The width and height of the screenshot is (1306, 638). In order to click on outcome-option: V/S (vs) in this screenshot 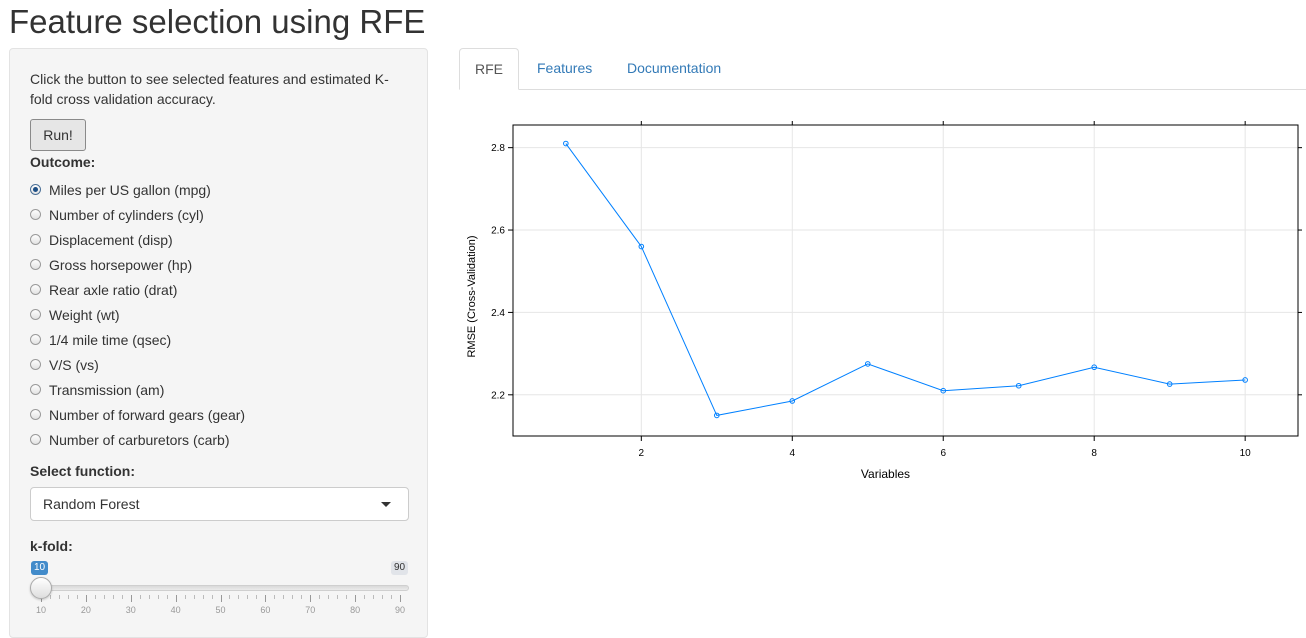, I will do `click(137, 364)`.